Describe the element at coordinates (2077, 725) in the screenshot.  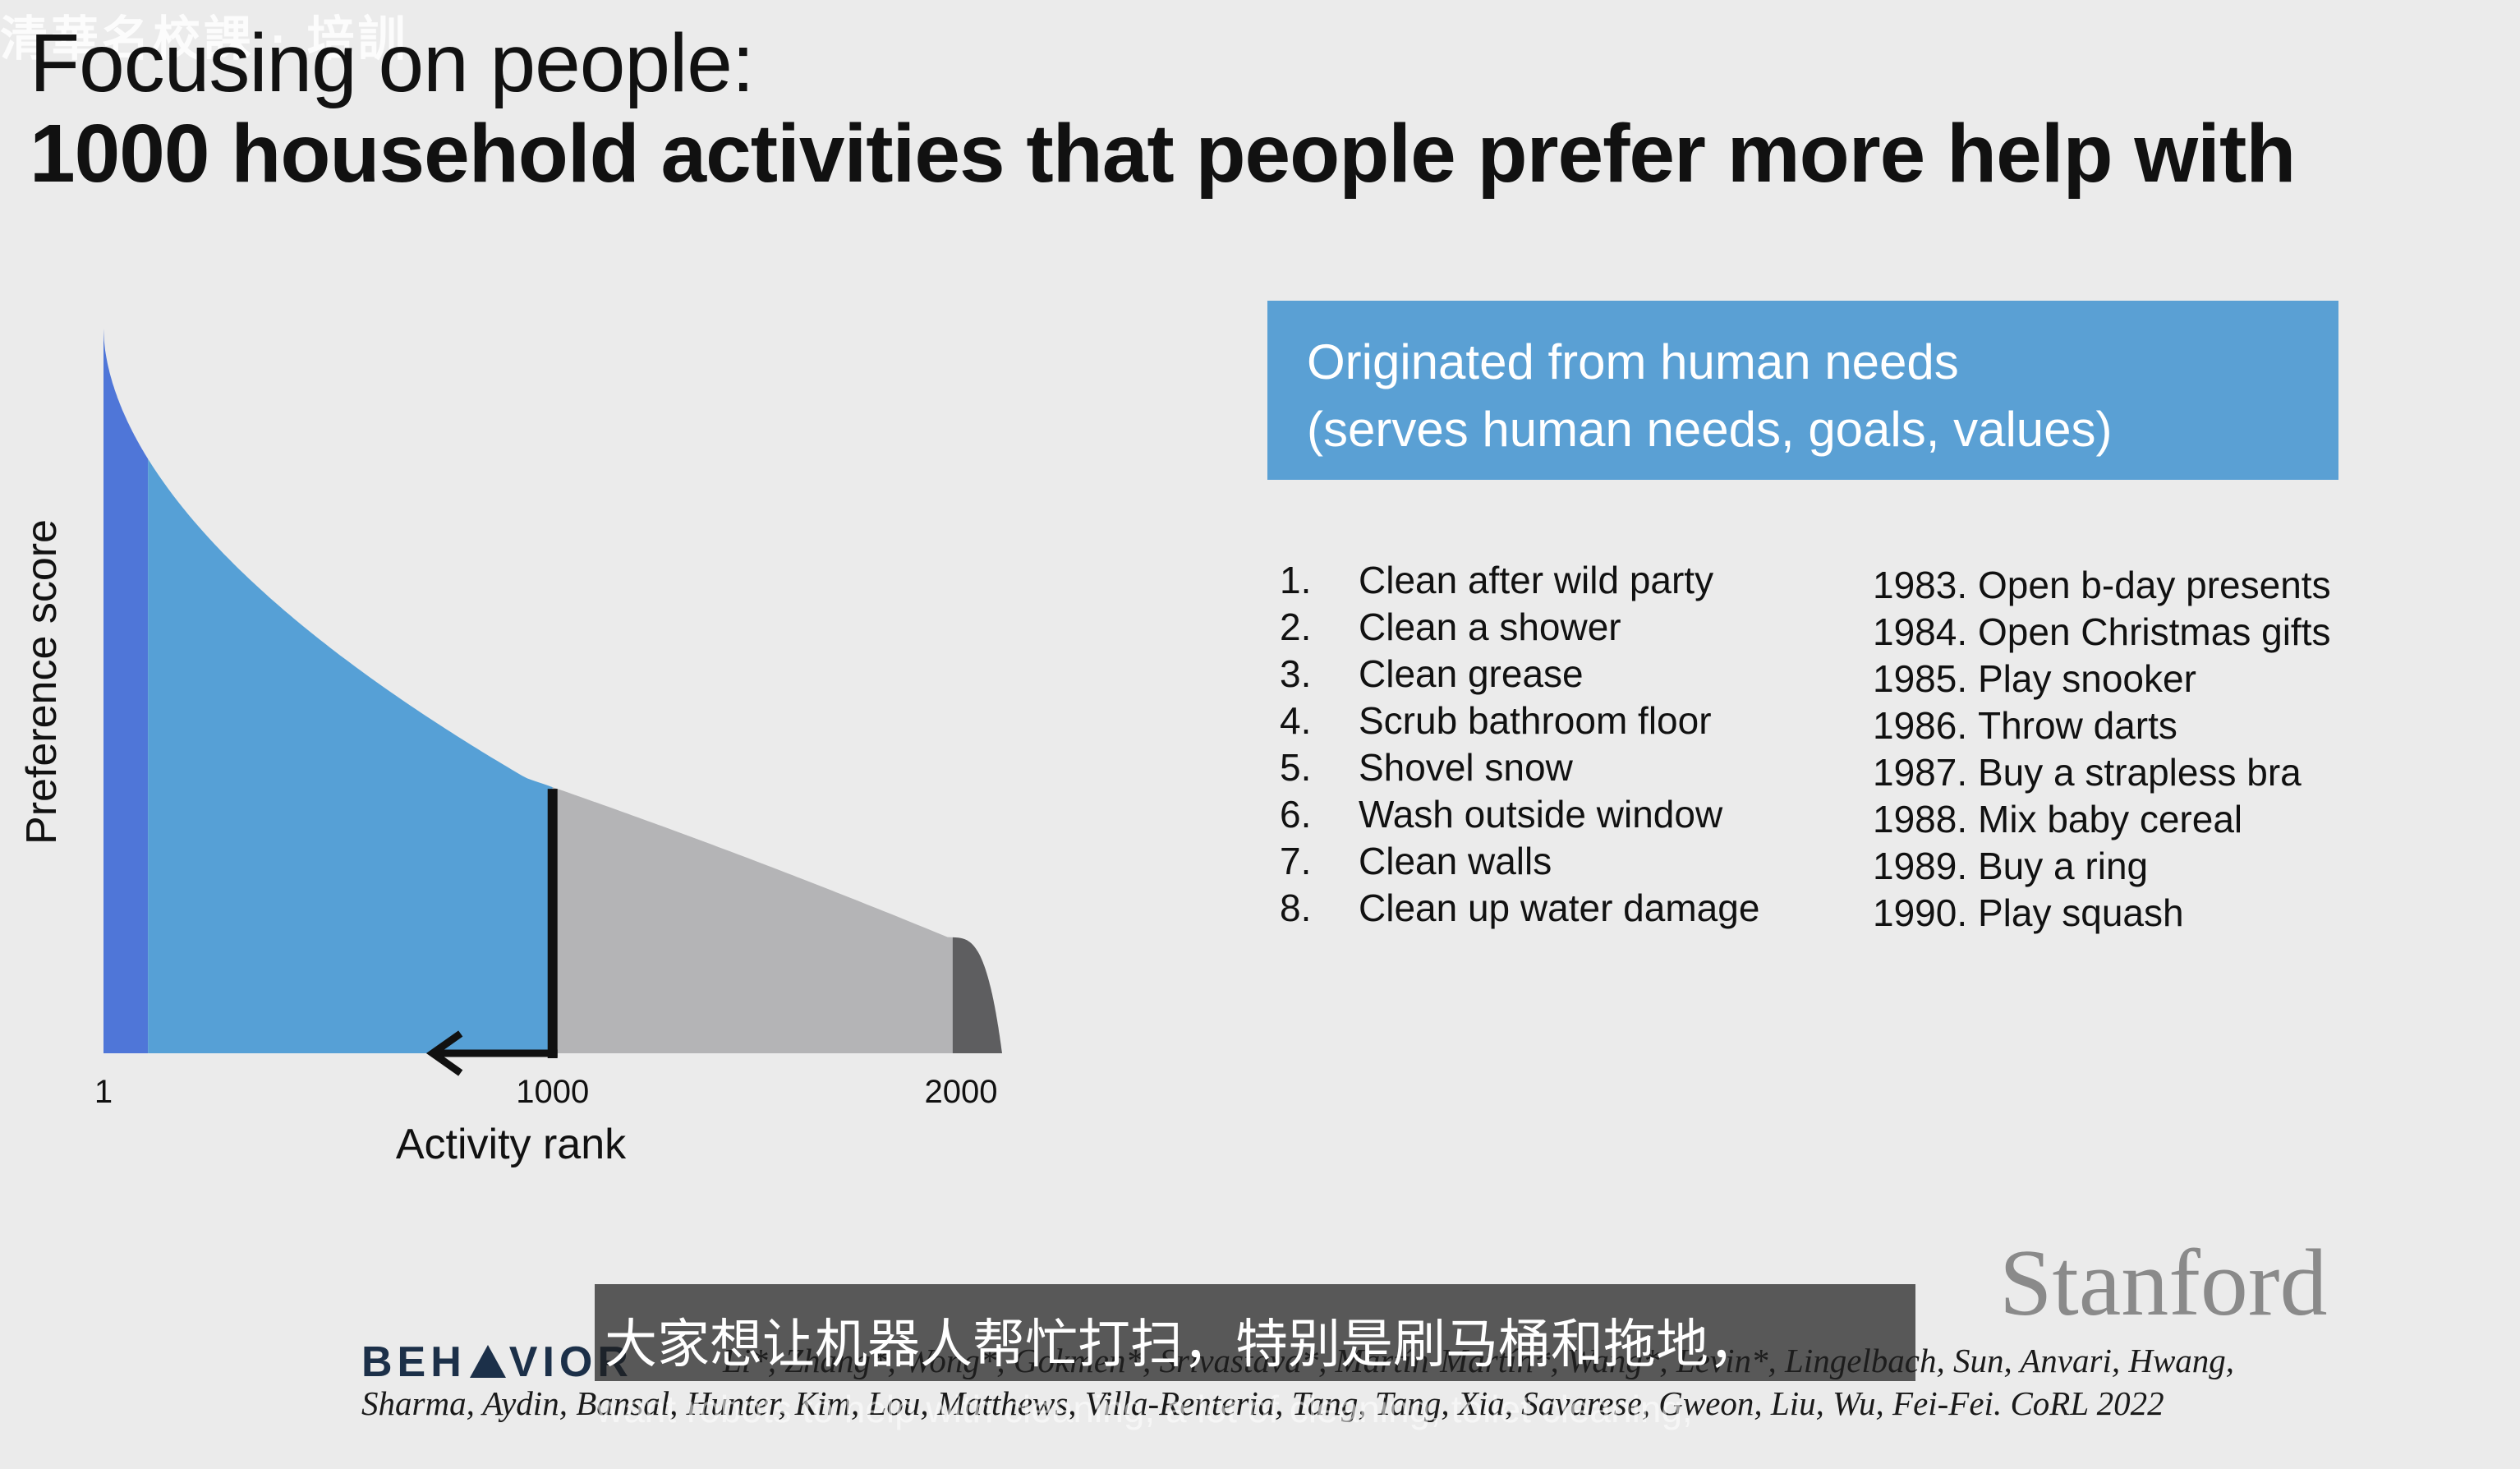
I see `bottom-activity-item-label: Throw darts` at that location.